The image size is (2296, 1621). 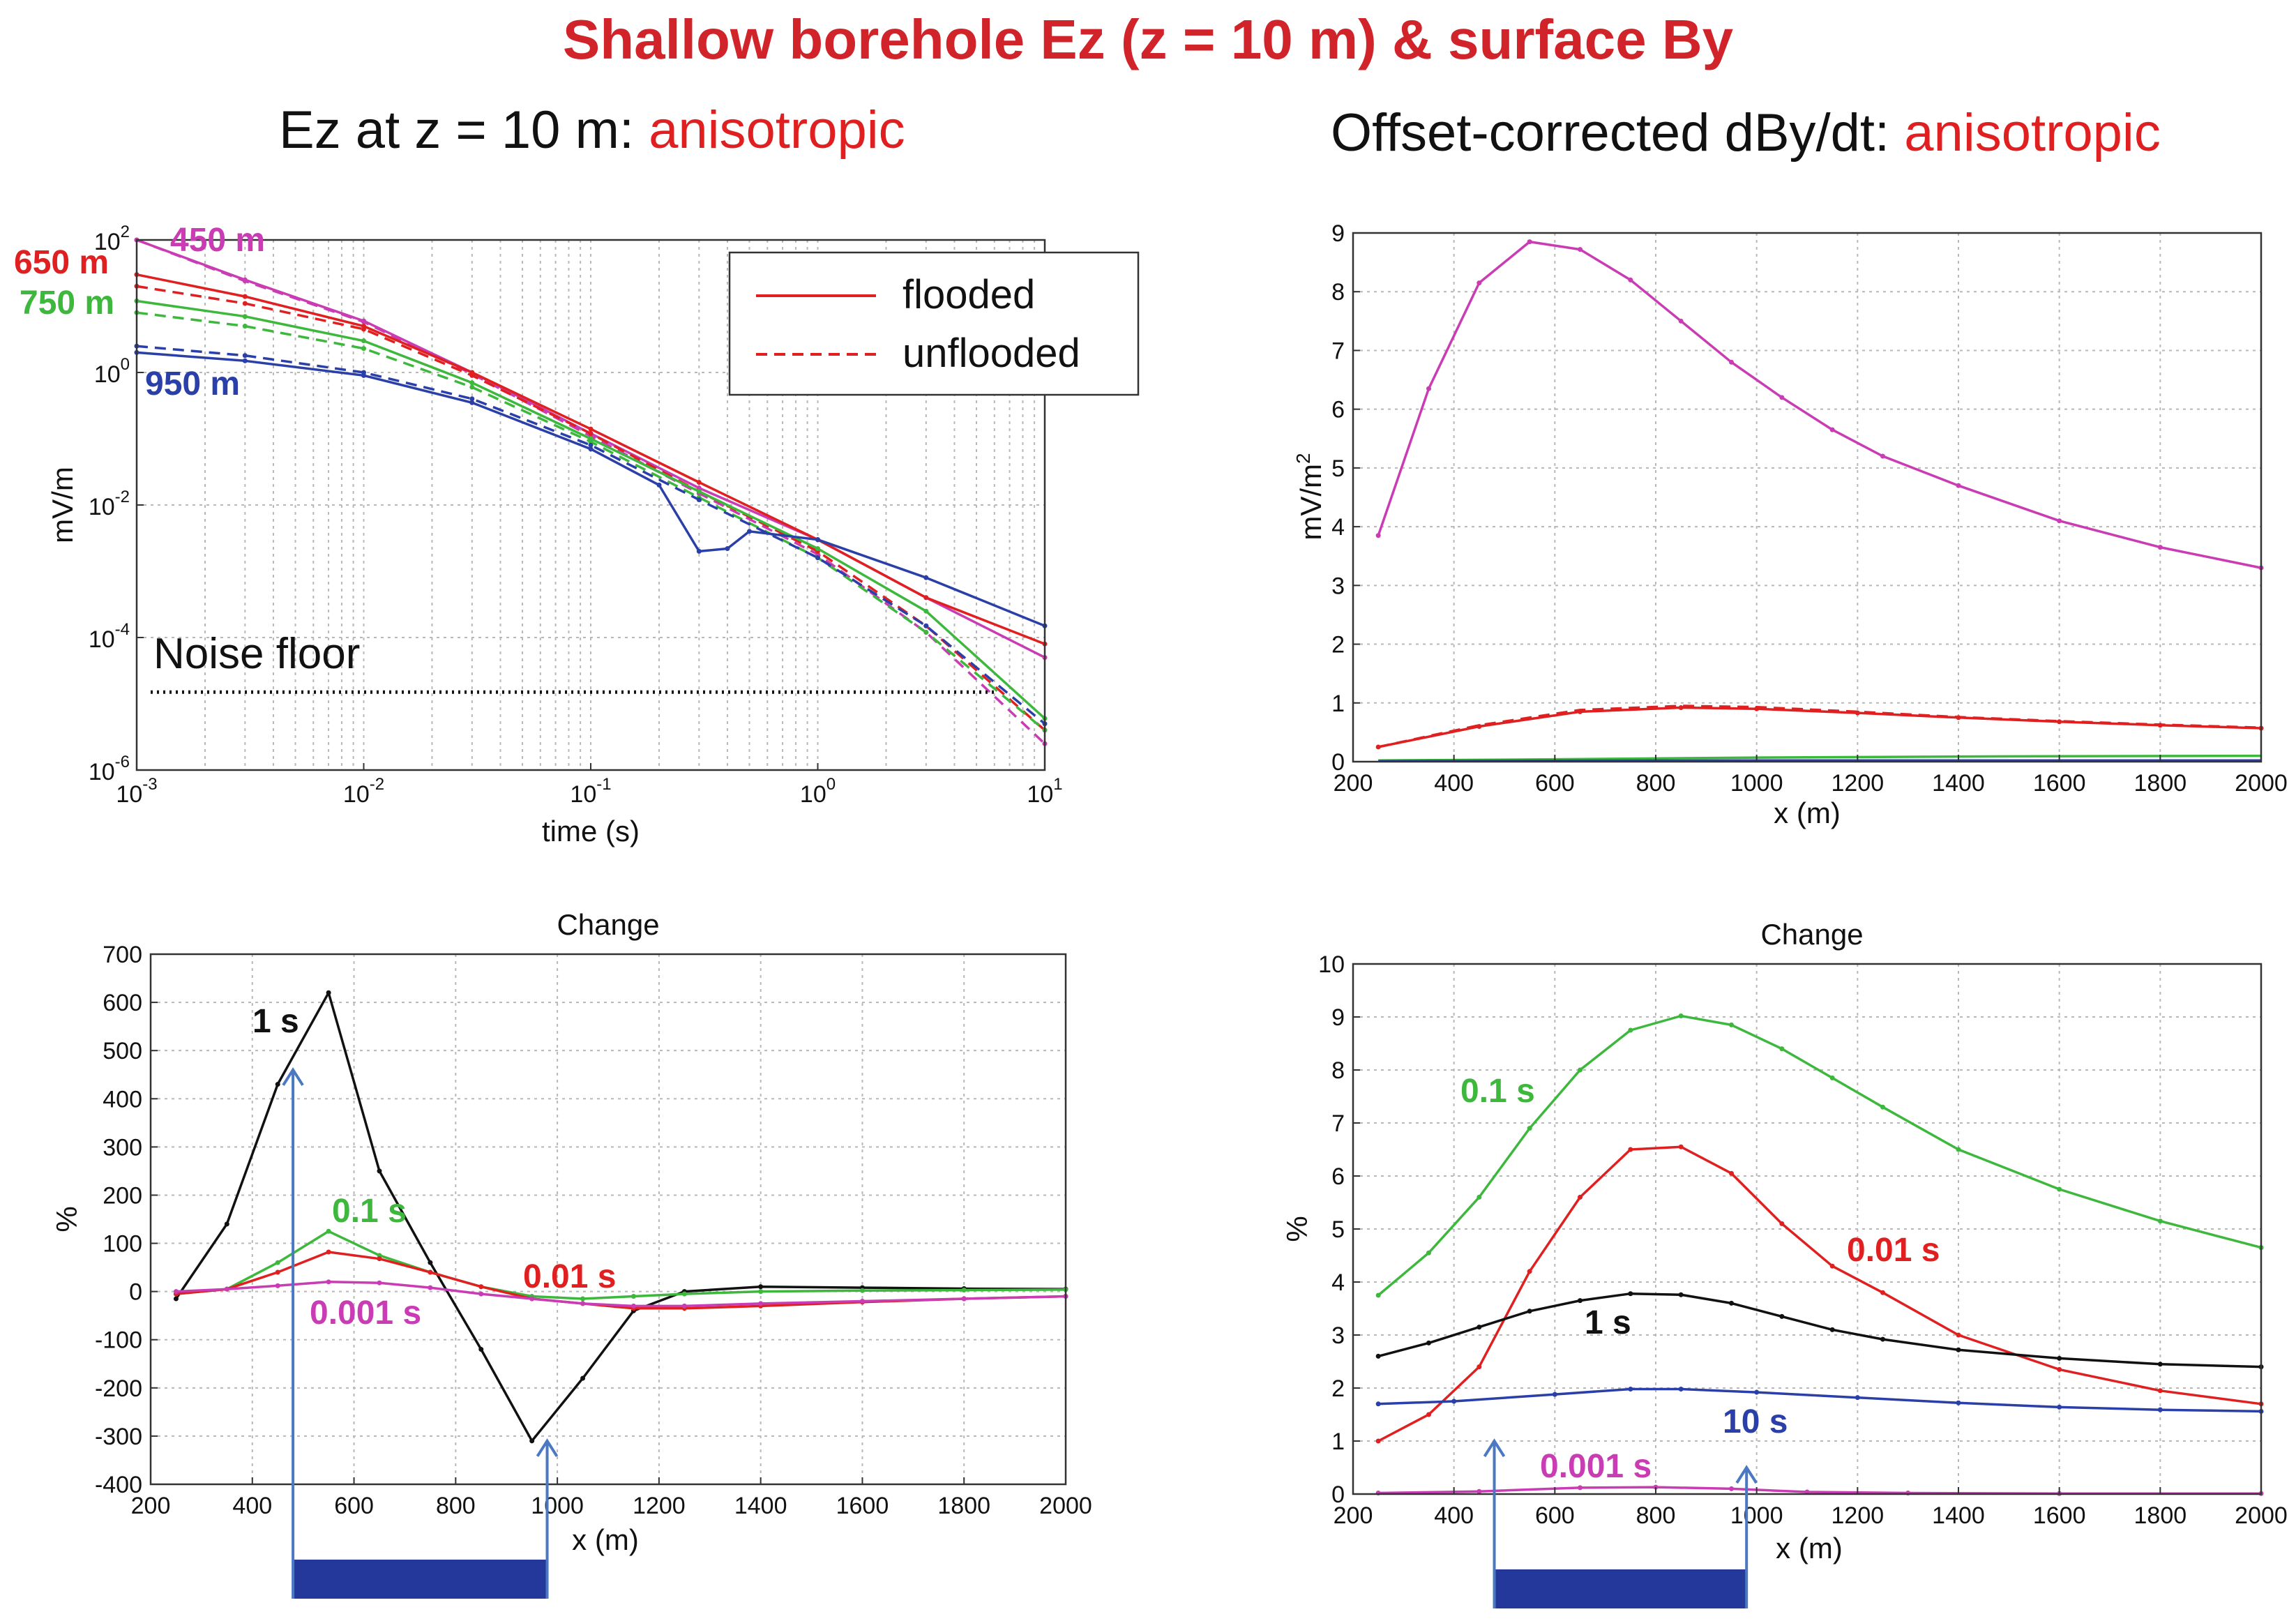 I want to click on y-tick-label: -100, so click(x=118, y=1340).